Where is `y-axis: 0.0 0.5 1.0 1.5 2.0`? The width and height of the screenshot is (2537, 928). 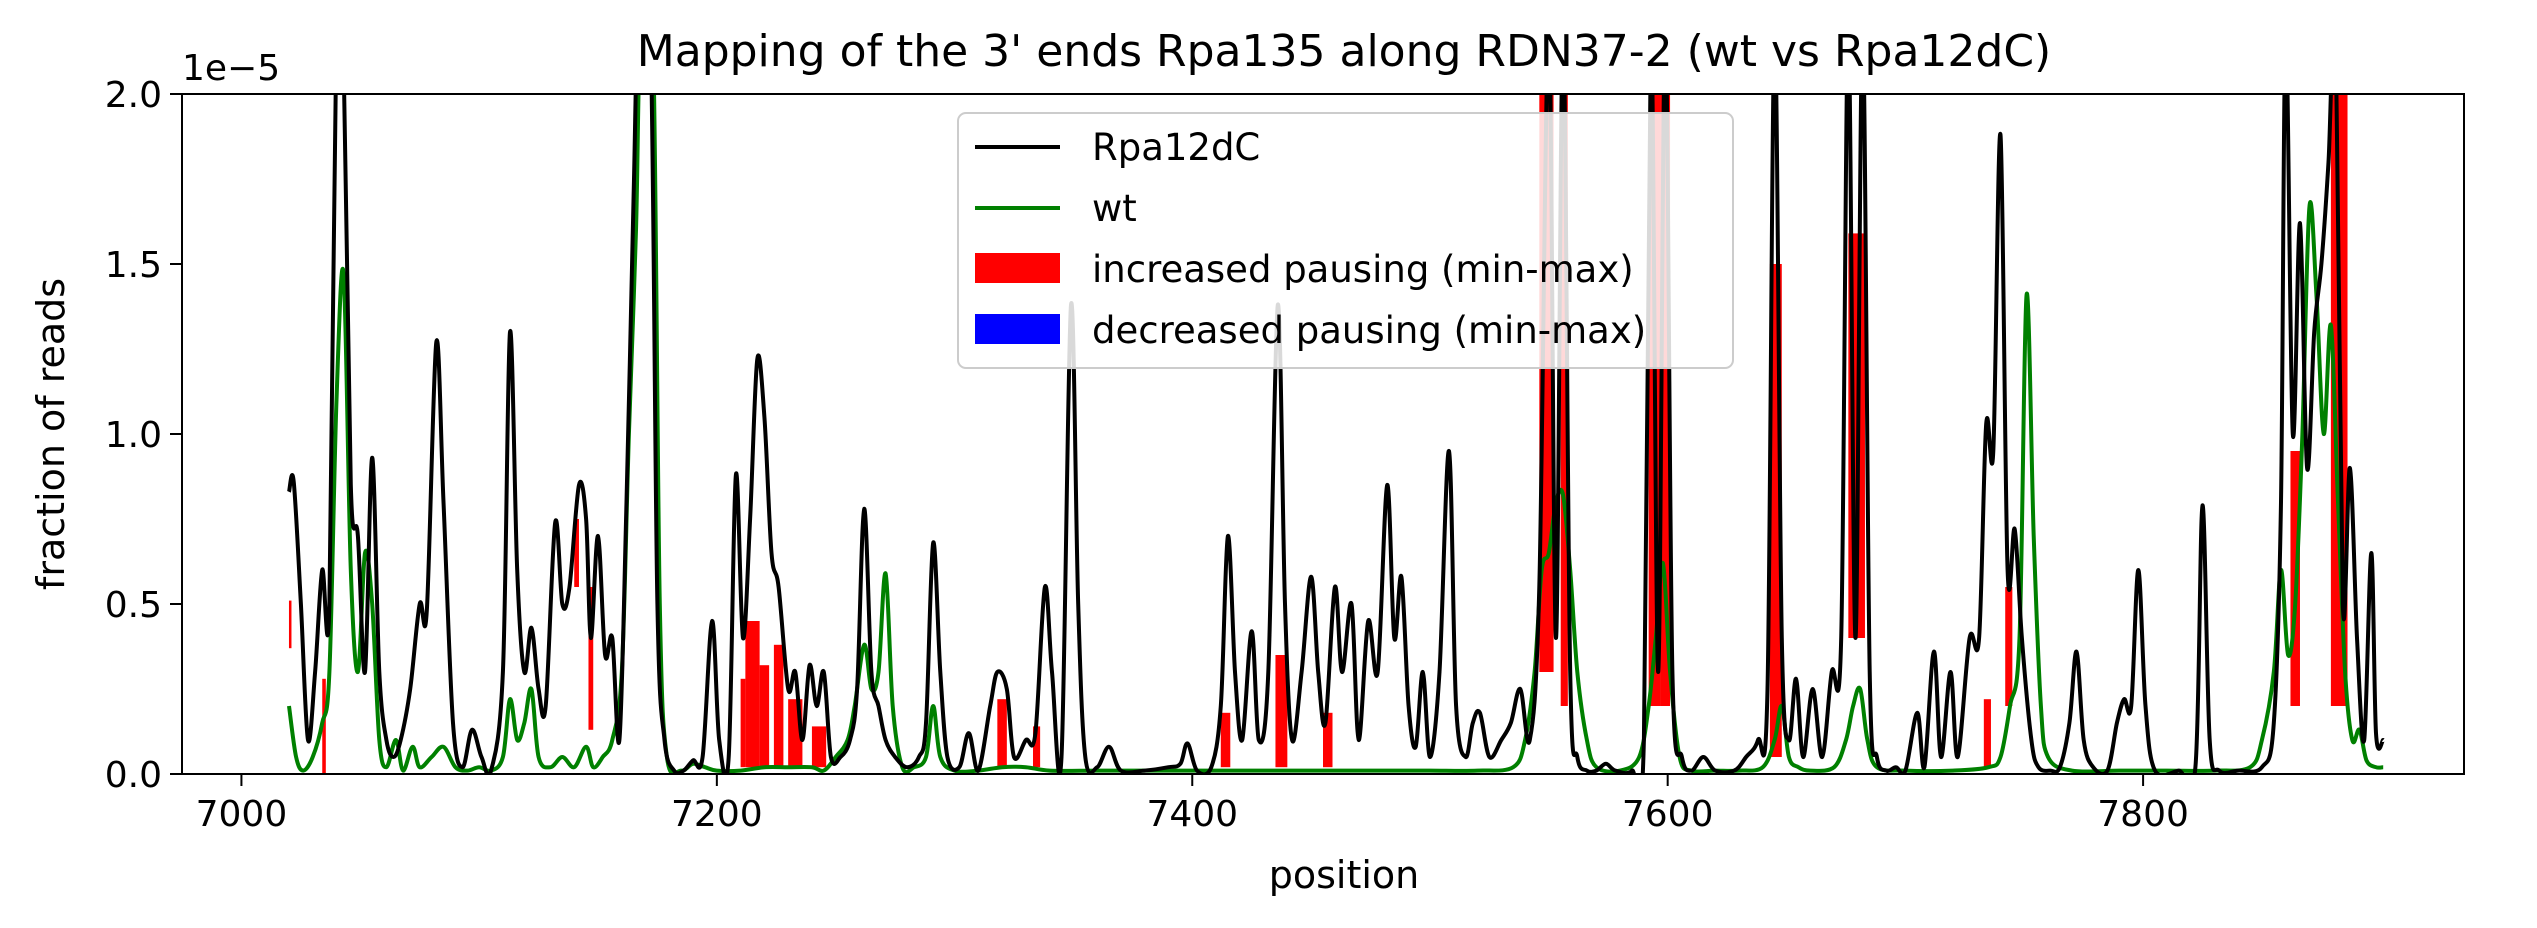 y-axis: 0.0 0.5 1.0 1.5 2.0 is located at coordinates (143, 435).